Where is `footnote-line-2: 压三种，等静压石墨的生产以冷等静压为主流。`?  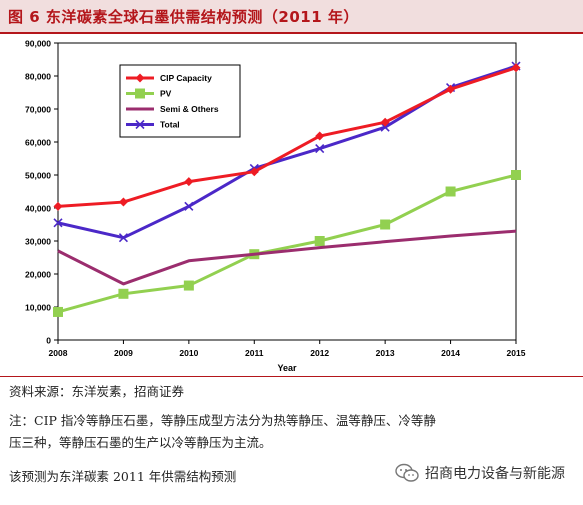 footnote-line-2: 压三种，等静压石墨的生产以冷等静压为主流。 is located at coordinates (140, 442).